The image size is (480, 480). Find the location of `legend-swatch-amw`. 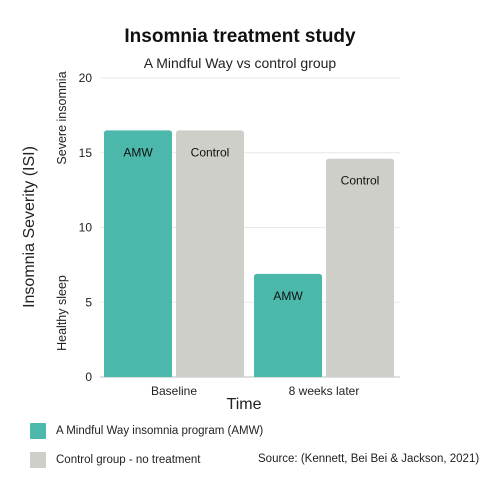

legend-swatch-amw is located at coordinates (38, 431).